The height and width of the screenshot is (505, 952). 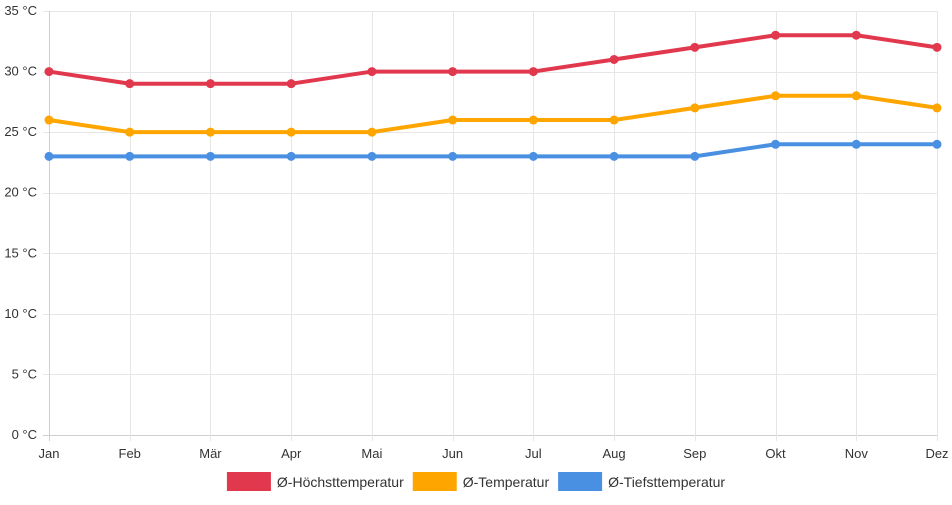 I want to click on series-Ø-Höchsttemperatur, so click(x=493, y=59).